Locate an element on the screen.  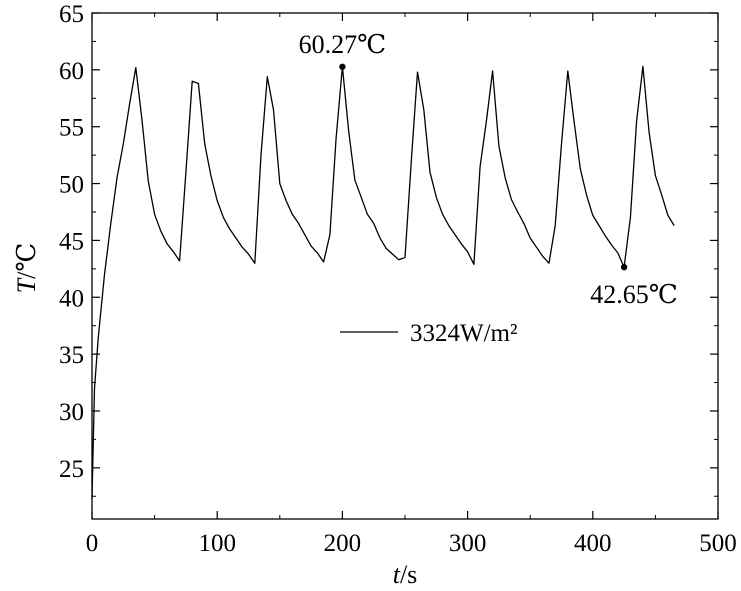
annotation-label: 42.65℃ is located at coordinates (634, 294).